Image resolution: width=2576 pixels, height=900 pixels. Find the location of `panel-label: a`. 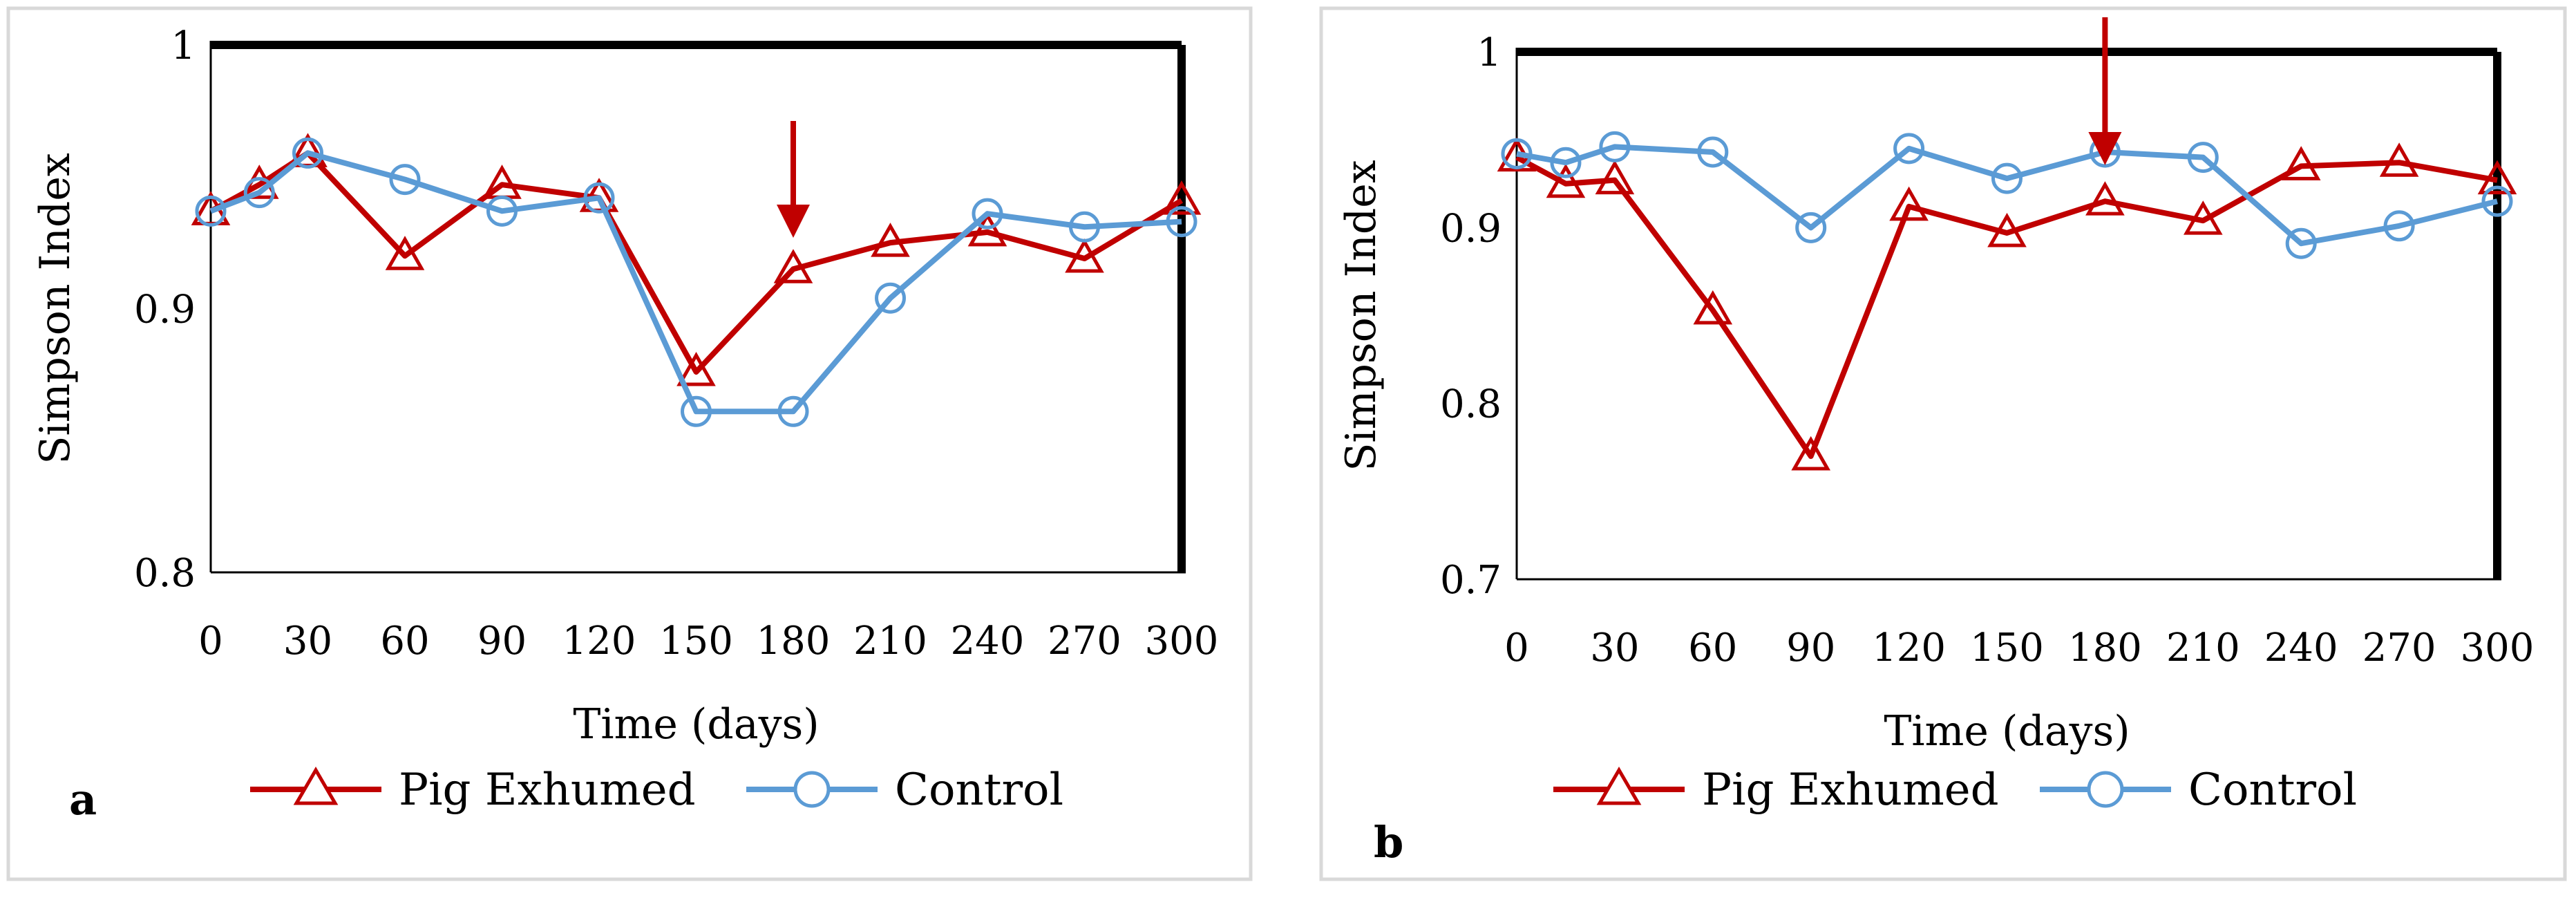

panel-label: a is located at coordinates (83, 800).